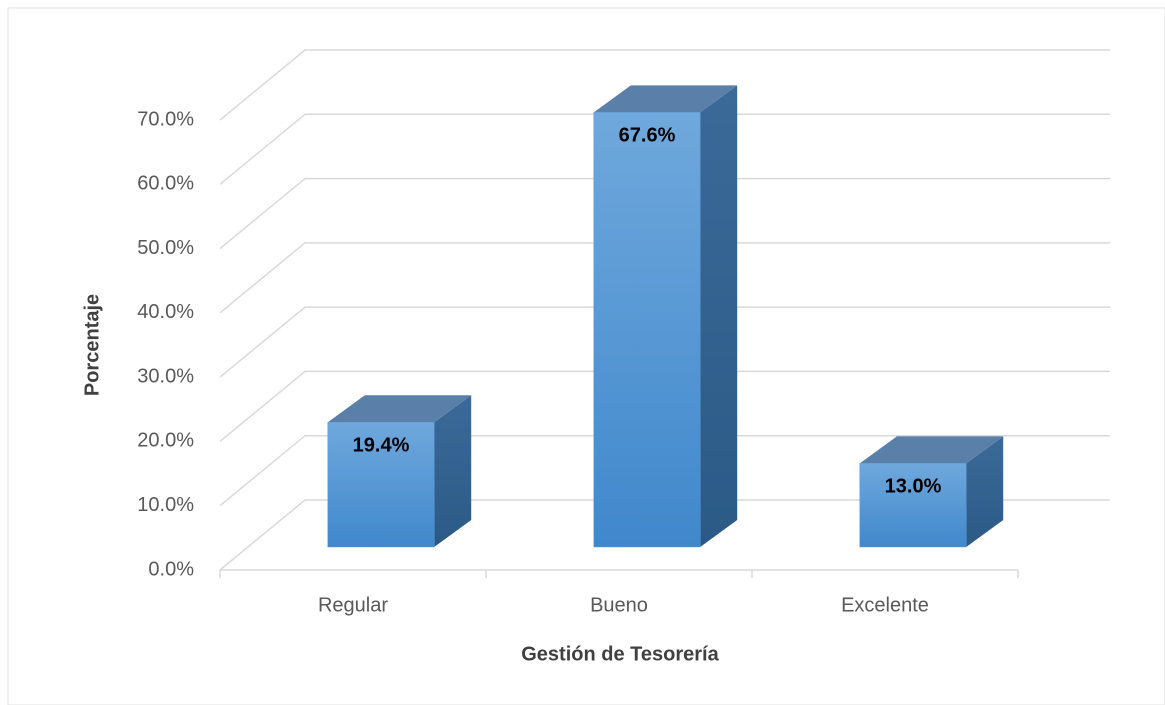  What do you see at coordinates (619, 605) in the screenshot?
I see `x-tick-label: Bueno` at bounding box center [619, 605].